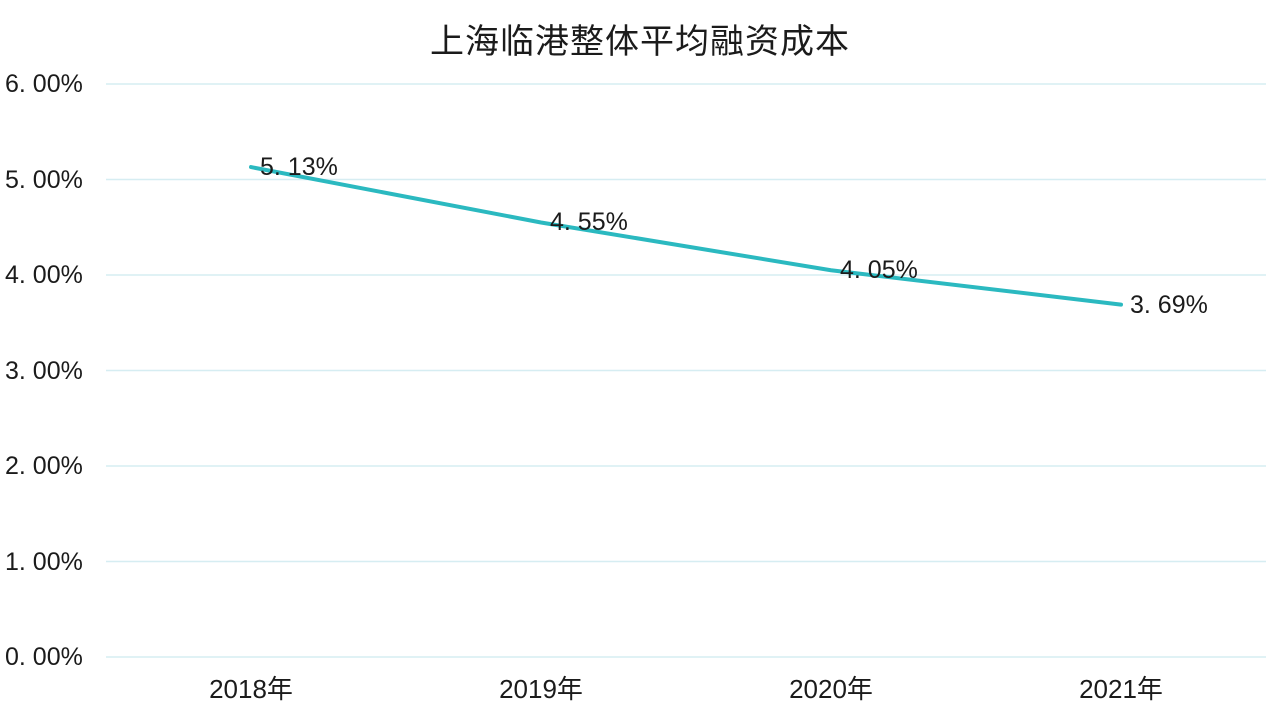  What do you see at coordinates (831, 689) in the screenshot?
I see `x-axis-tick: 2020年` at bounding box center [831, 689].